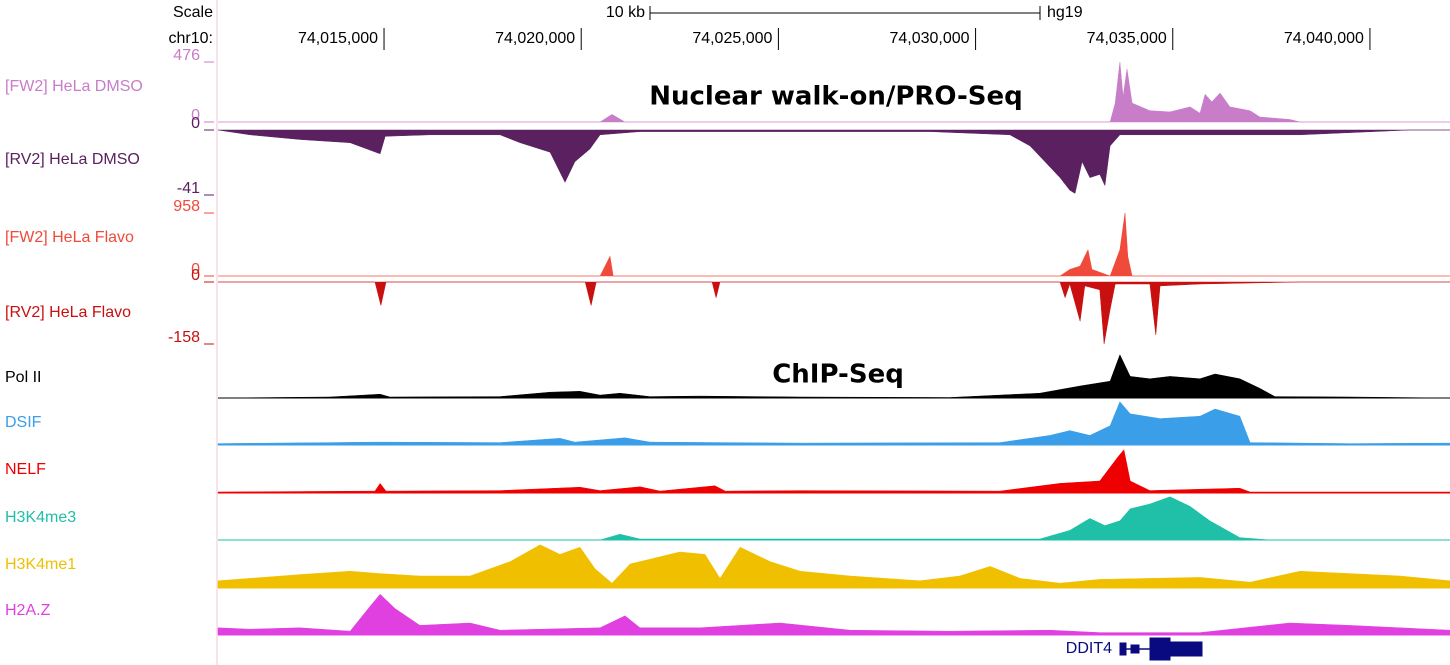 This screenshot has height=665, width=1450. I want to click on gene-model, so click(1161, 649).